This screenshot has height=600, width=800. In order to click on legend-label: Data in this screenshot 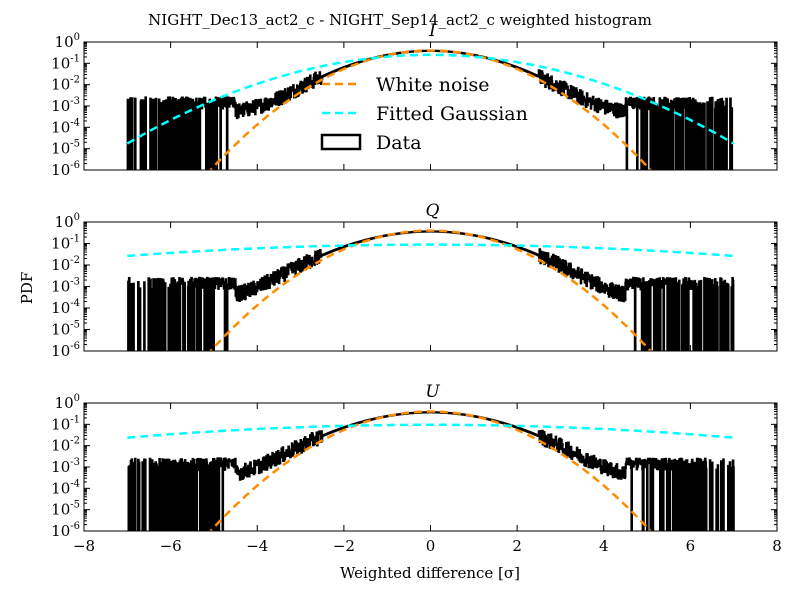, I will do `click(399, 143)`.